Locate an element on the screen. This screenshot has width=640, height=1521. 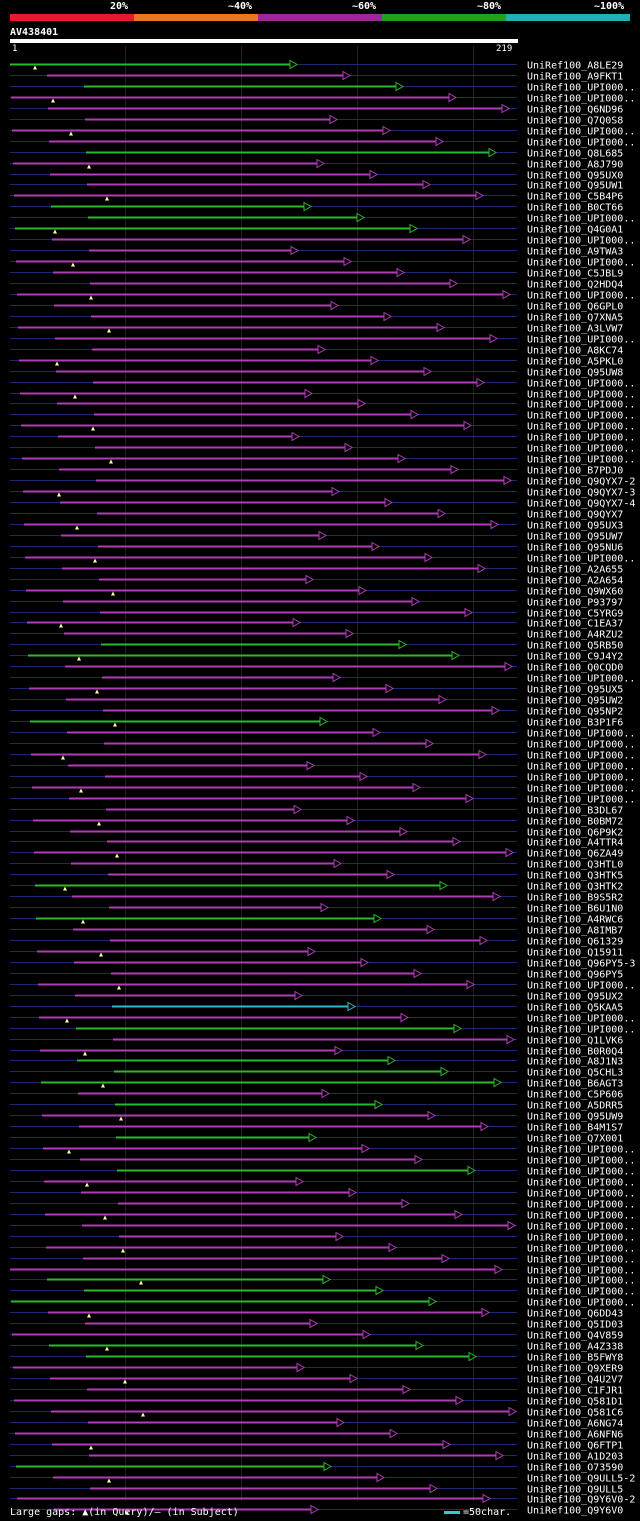
hit-row: UniRef100_C1EA37 is located at coordinates (316, 623).